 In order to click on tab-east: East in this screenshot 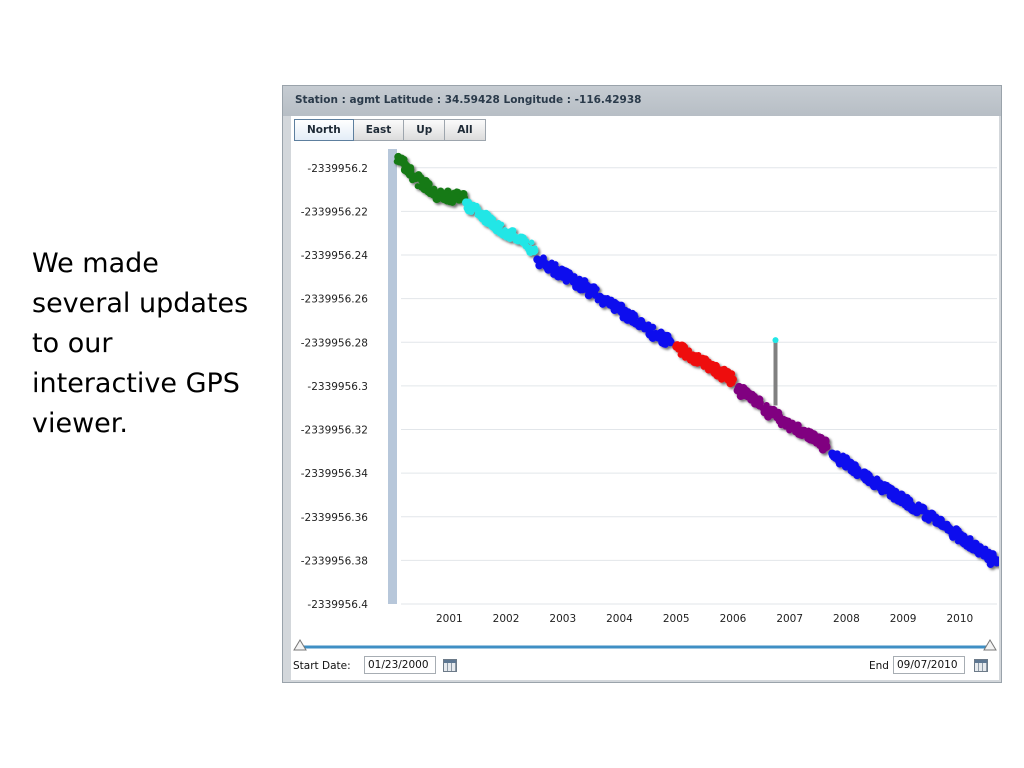, I will do `click(378, 130)`.